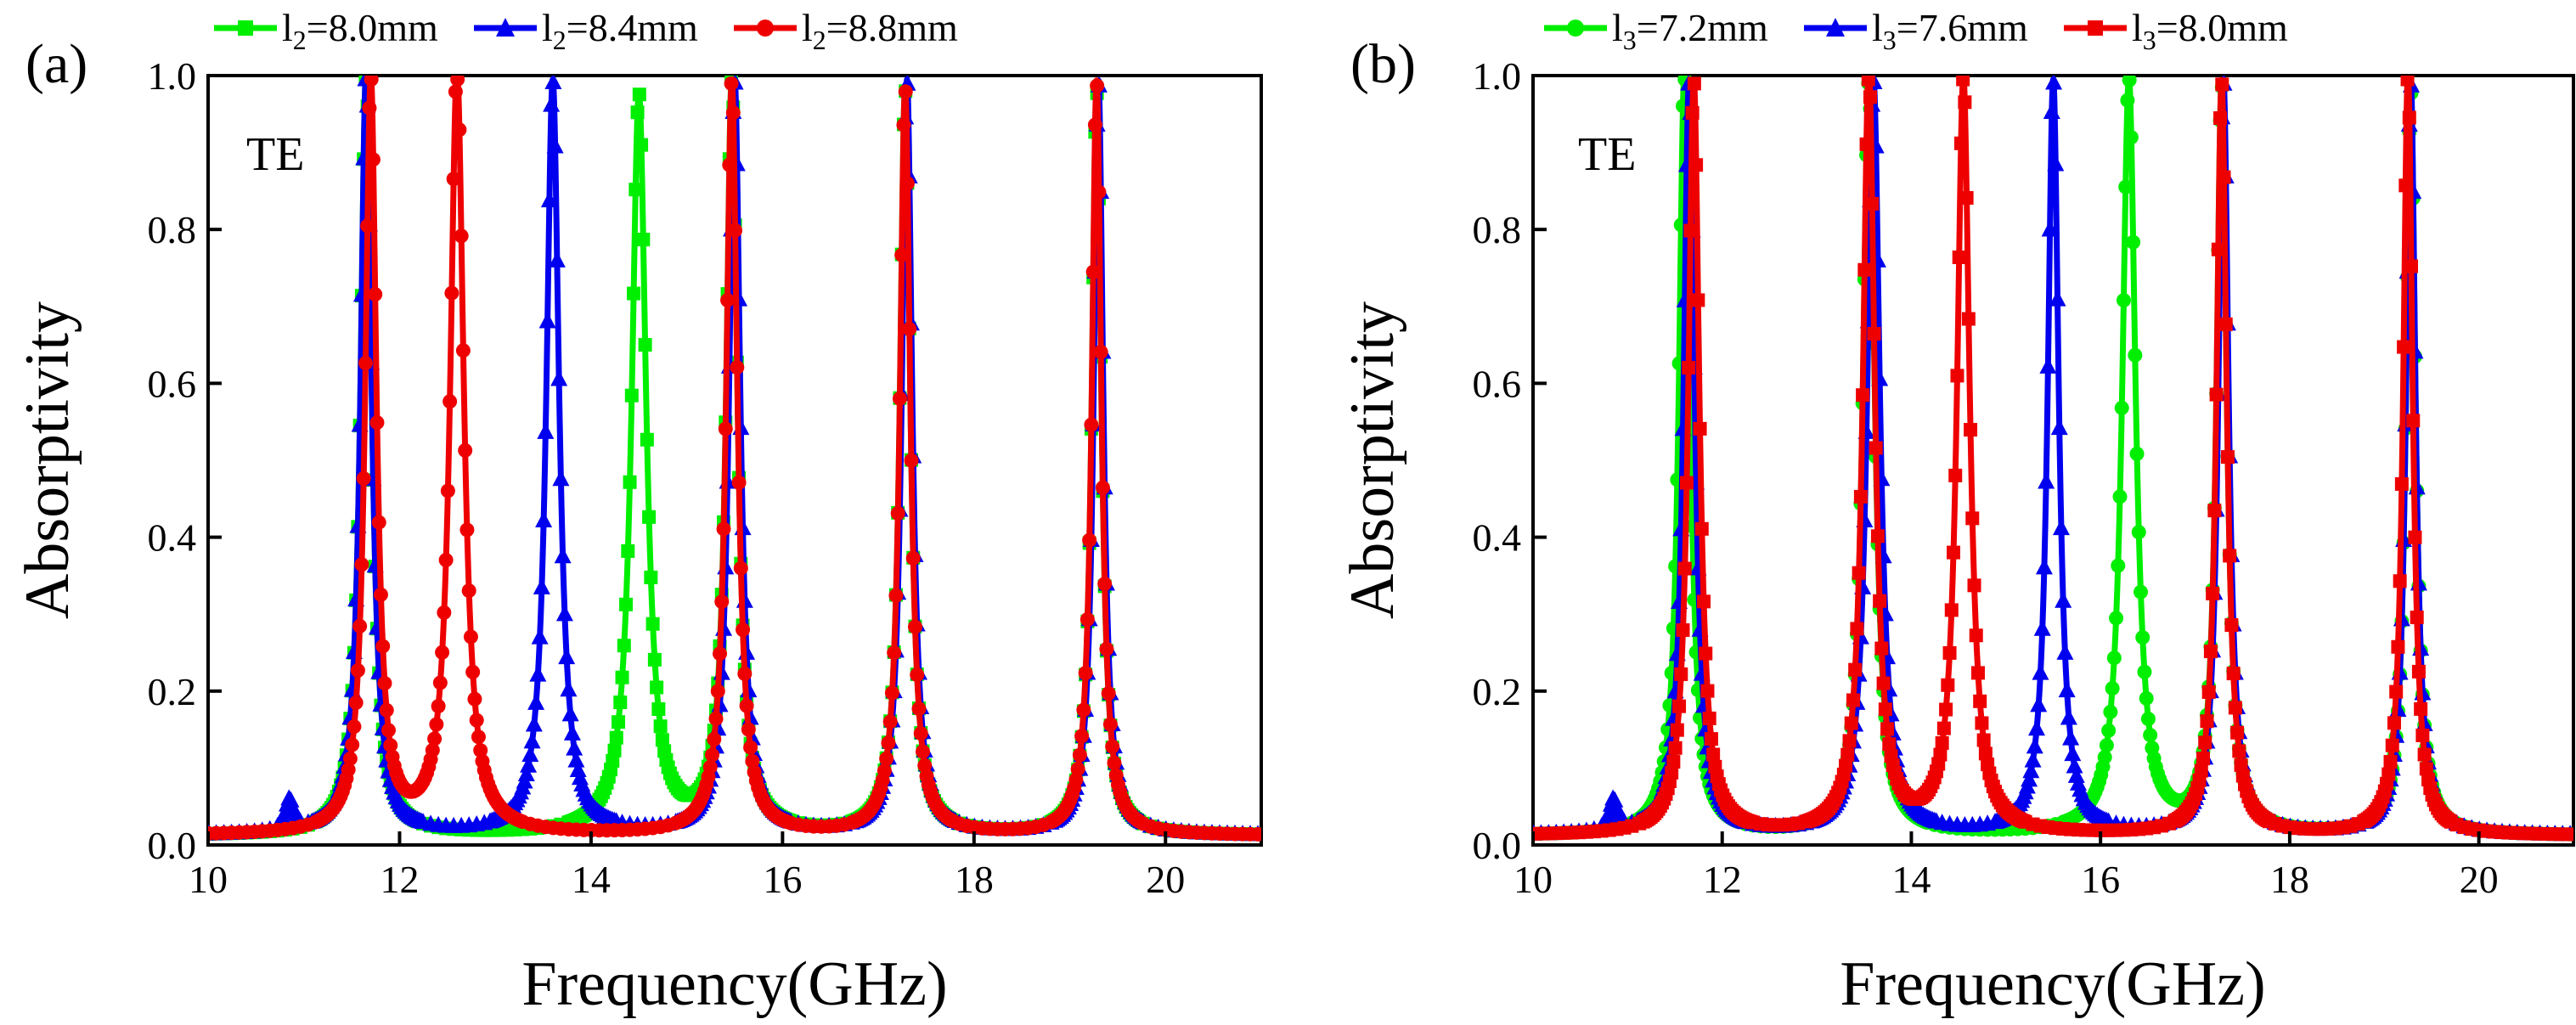  Describe the element at coordinates (2137, 27) in the screenshot. I see `legend-b-label-3-base: l` at that location.